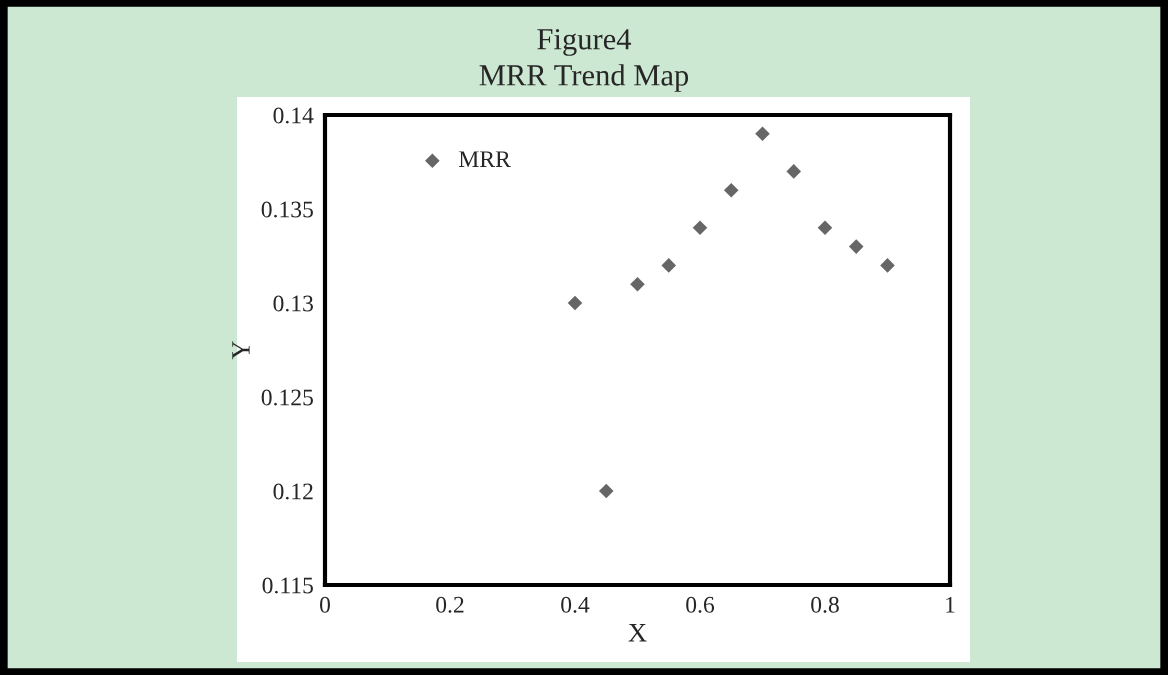  I want to click on x-axis-title: X, so click(637, 633).